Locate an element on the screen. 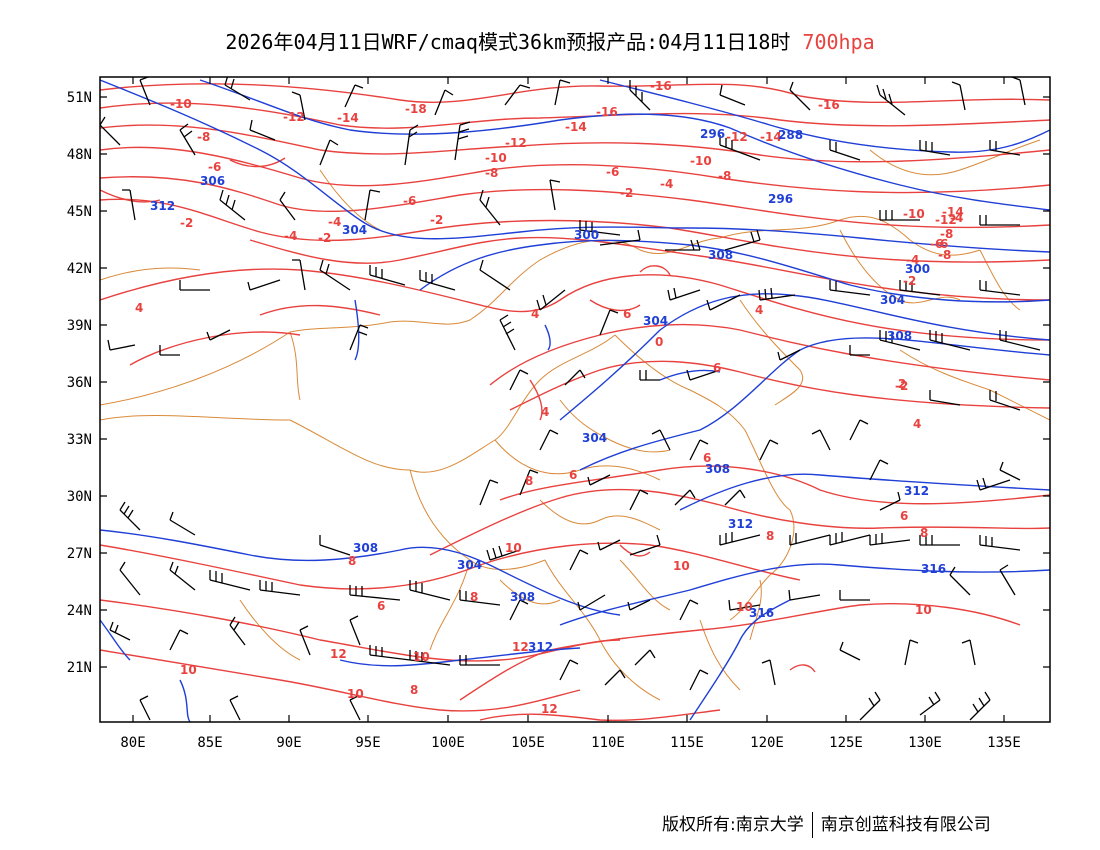  temp-label: 0 is located at coordinates (659, 342).